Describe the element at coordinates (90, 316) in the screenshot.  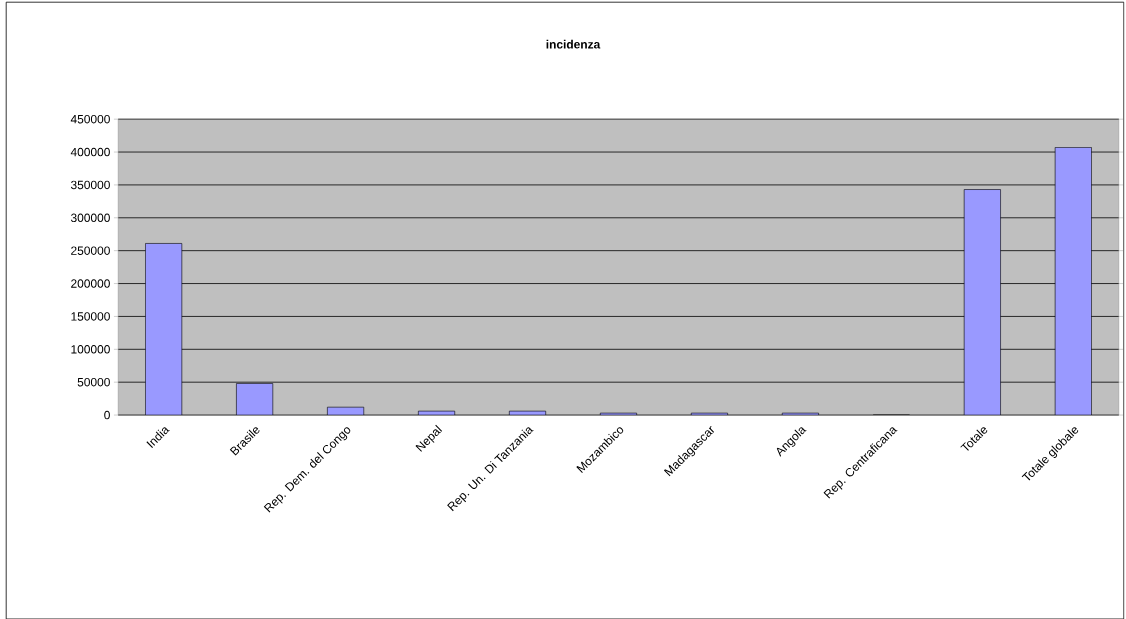
I see `y-tick-label: 150000` at that location.